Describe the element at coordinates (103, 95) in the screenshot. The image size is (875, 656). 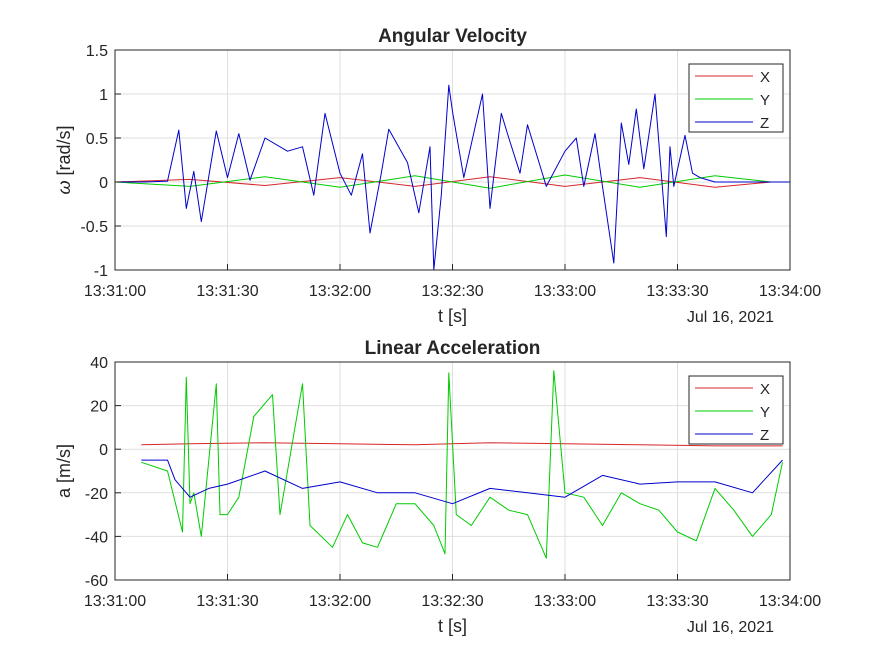
I see `y-tick-label: 1` at that location.